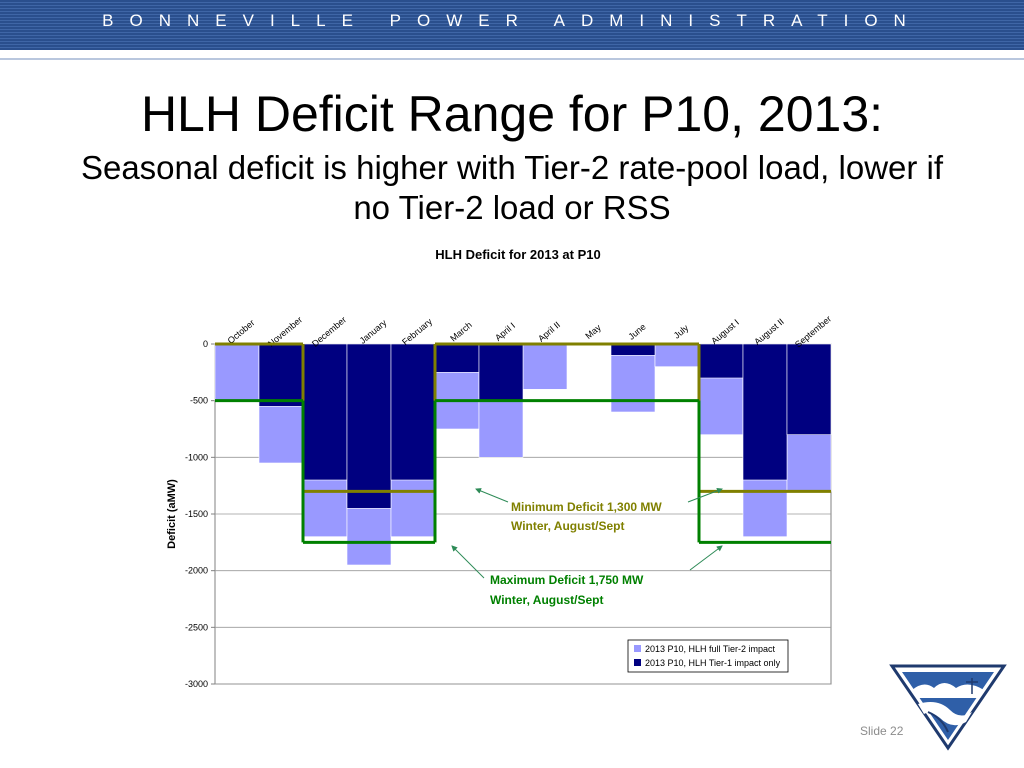  Describe the element at coordinates (492, 495) in the screenshot. I see `min-annotation-arrow-left` at that location.